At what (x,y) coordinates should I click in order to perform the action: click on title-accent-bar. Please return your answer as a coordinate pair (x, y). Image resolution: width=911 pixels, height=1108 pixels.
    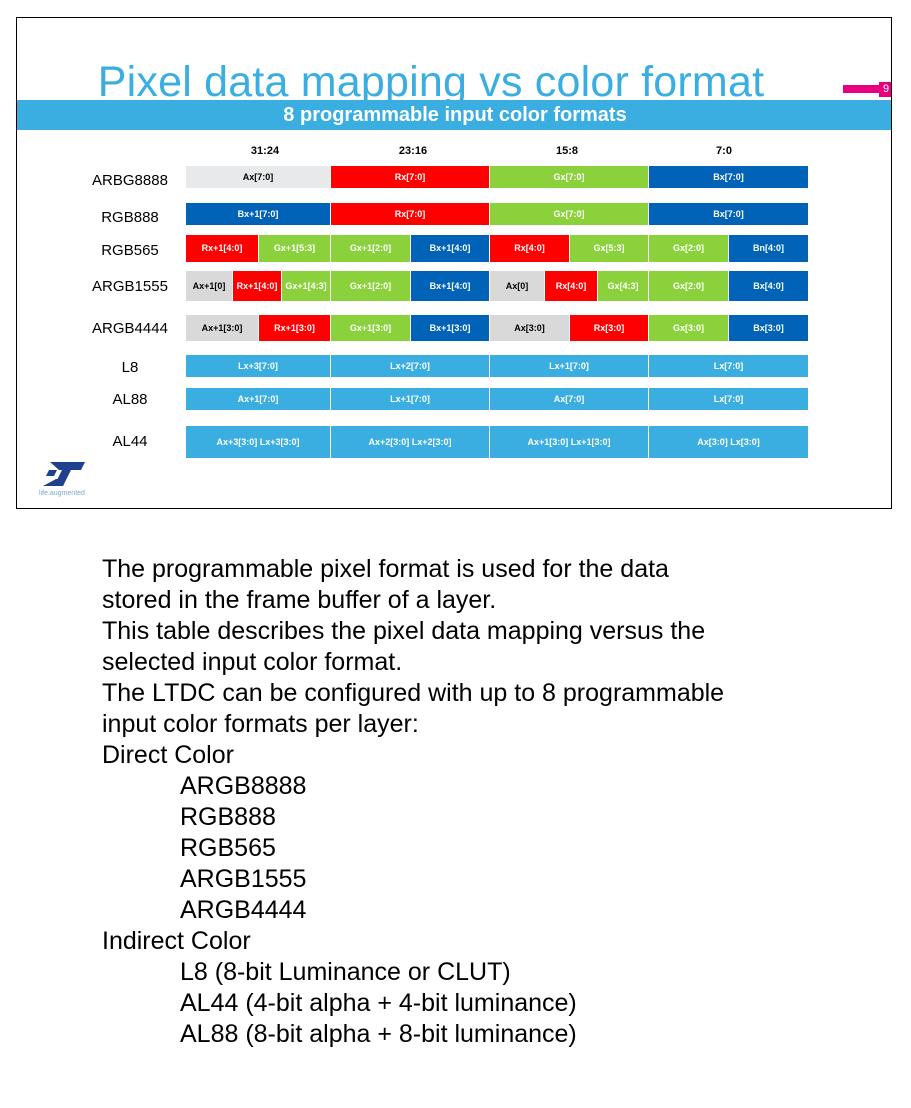
    Looking at the image, I should click on (864, 89).